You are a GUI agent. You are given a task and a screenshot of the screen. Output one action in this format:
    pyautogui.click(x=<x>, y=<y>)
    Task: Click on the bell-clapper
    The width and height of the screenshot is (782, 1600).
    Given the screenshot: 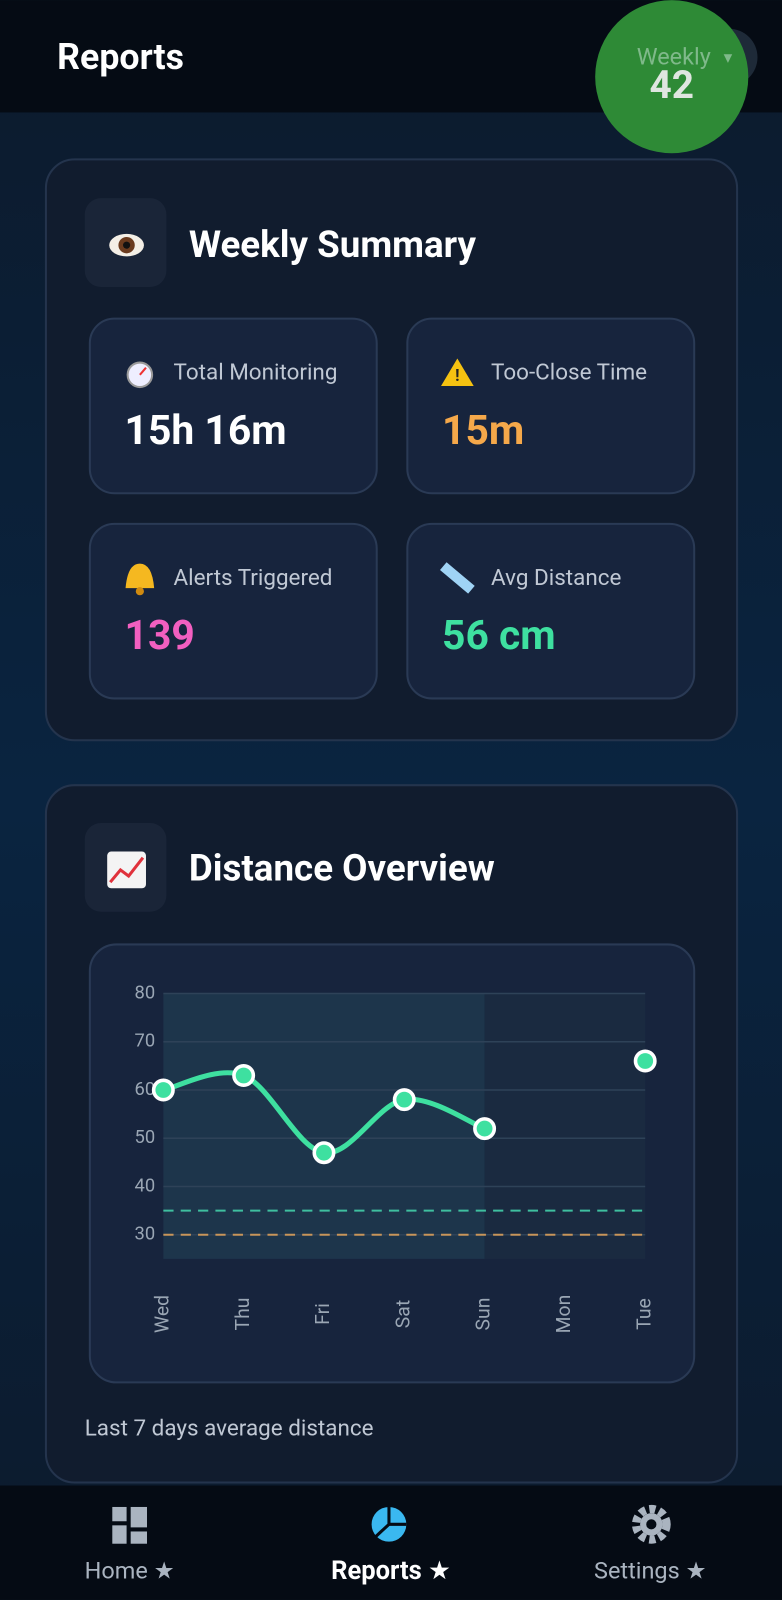 What is the action you would take?
    pyautogui.click(x=139, y=591)
    